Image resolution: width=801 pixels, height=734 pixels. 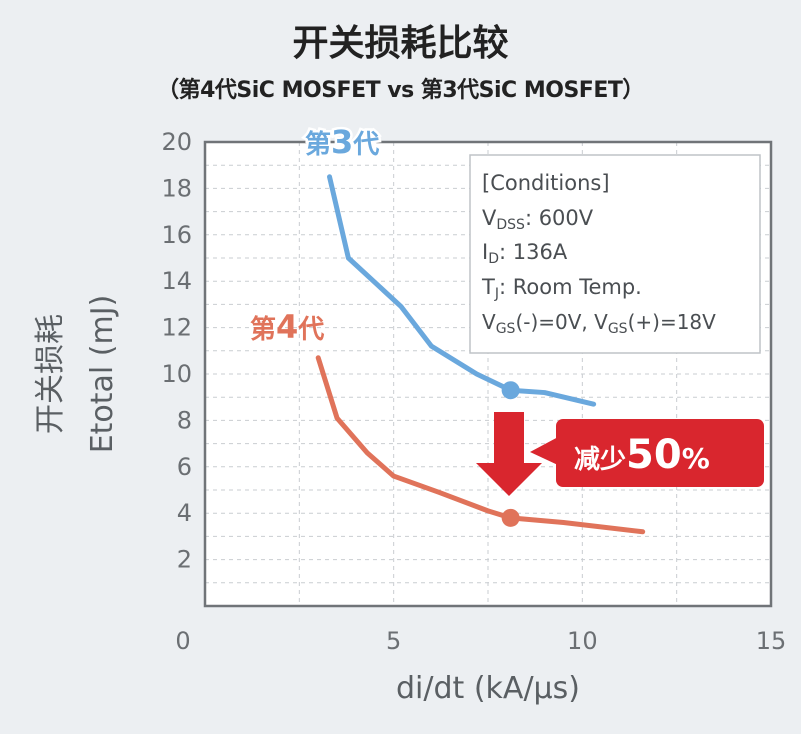 I want to click on y-axis-title-line2: Etotal (mJ), so click(x=102, y=374).